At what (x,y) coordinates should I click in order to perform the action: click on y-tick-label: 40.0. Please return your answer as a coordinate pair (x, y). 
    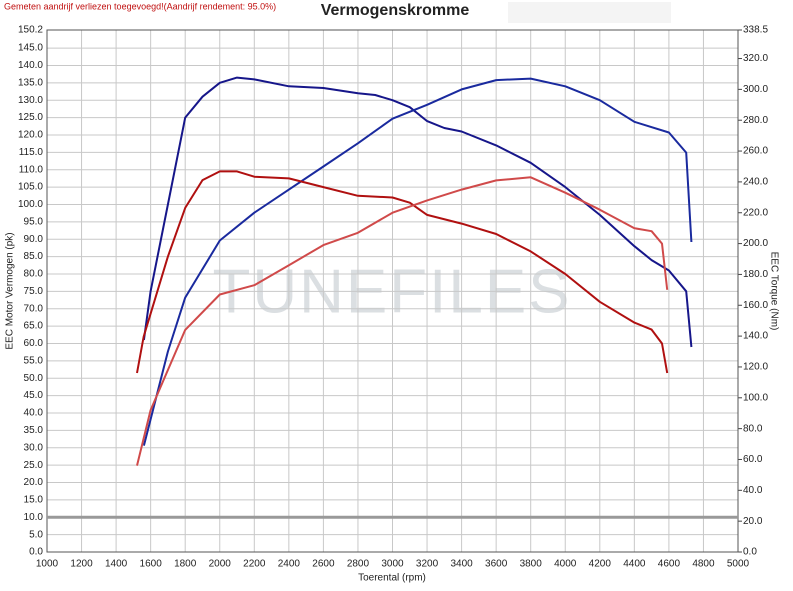
    Looking at the image, I should click on (34, 413).